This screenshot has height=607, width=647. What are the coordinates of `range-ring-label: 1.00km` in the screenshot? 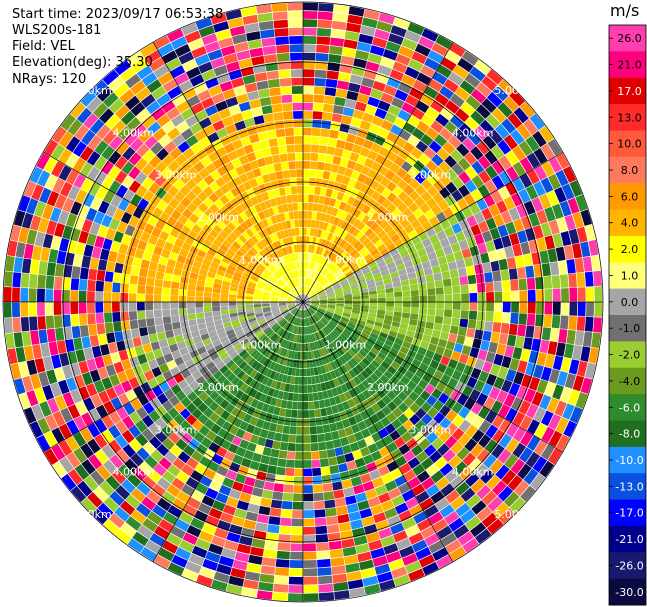 It's located at (346, 260).